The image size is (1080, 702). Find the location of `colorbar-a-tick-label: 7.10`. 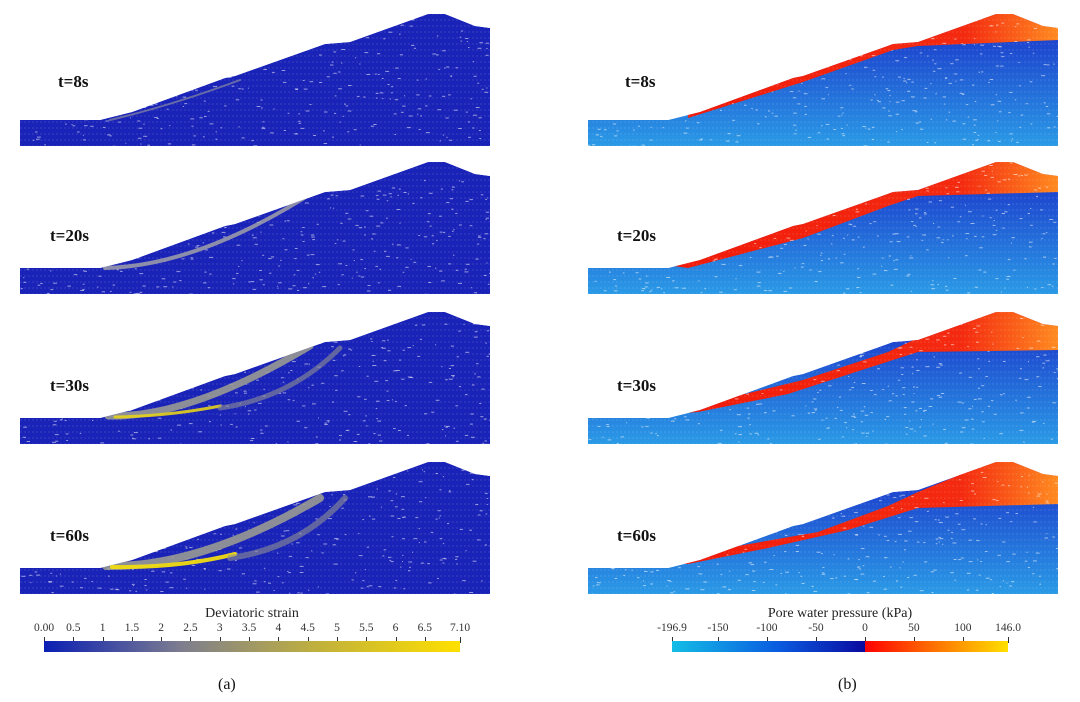

colorbar-a-tick-label: 7.10 is located at coordinates (460, 628).